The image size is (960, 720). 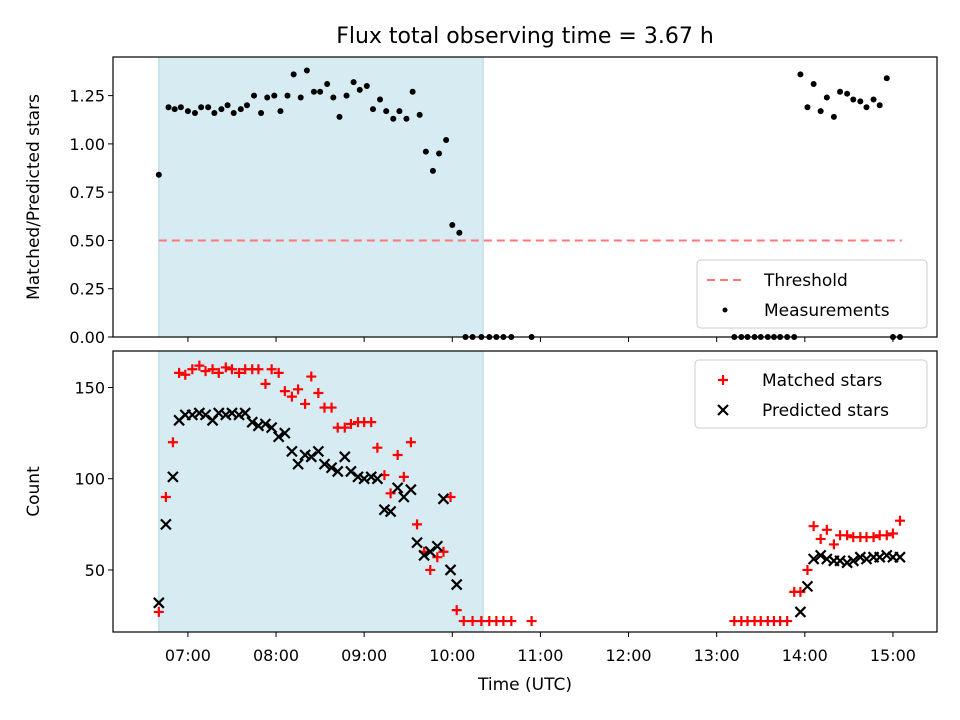 I want to click on y-tick-label: 0.25, so click(x=87, y=289).